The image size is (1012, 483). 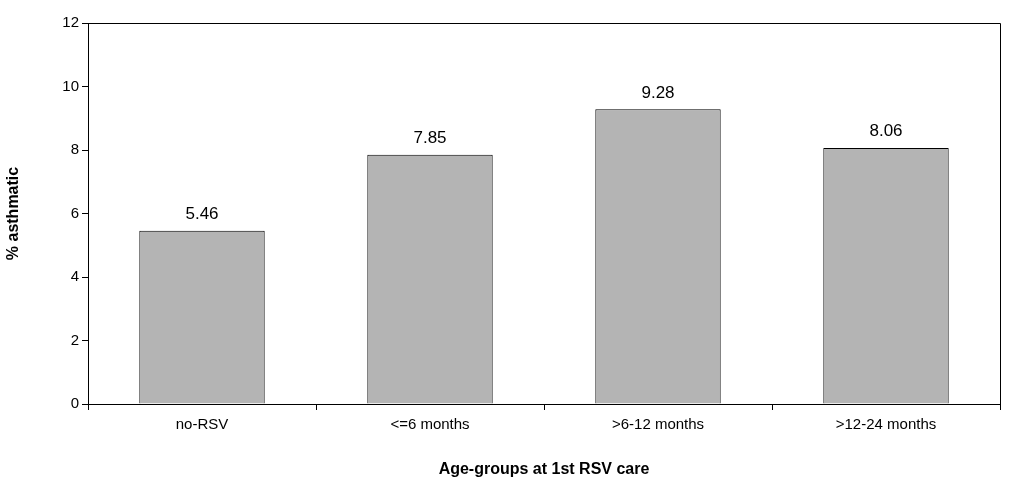 I want to click on data-label: 9.28, so click(x=658, y=92).